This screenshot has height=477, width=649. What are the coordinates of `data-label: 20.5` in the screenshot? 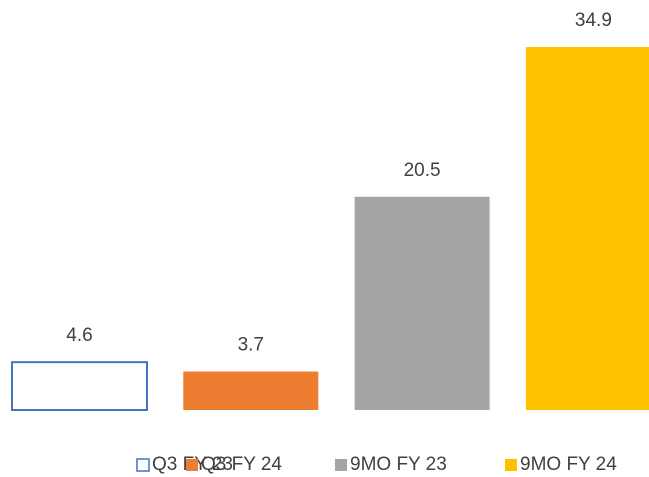 It's located at (422, 170).